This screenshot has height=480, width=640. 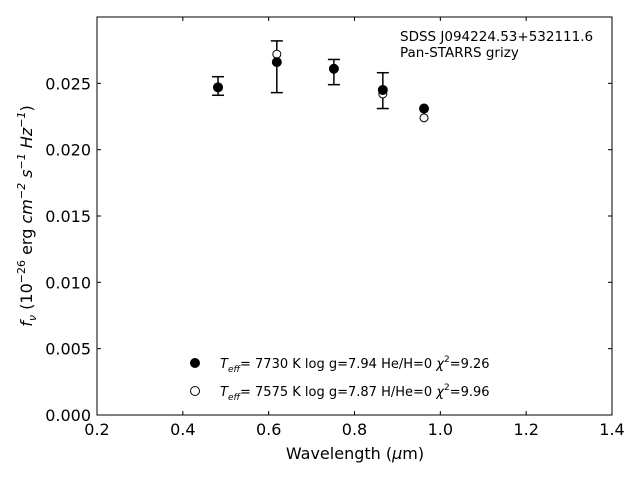 I want to click on error-bars, so click(x=300, y=75).